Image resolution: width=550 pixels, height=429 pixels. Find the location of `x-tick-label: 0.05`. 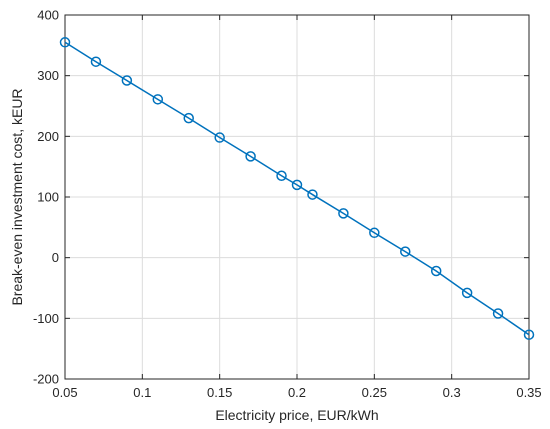

x-tick-label: 0.05 is located at coordinates (64, 392).